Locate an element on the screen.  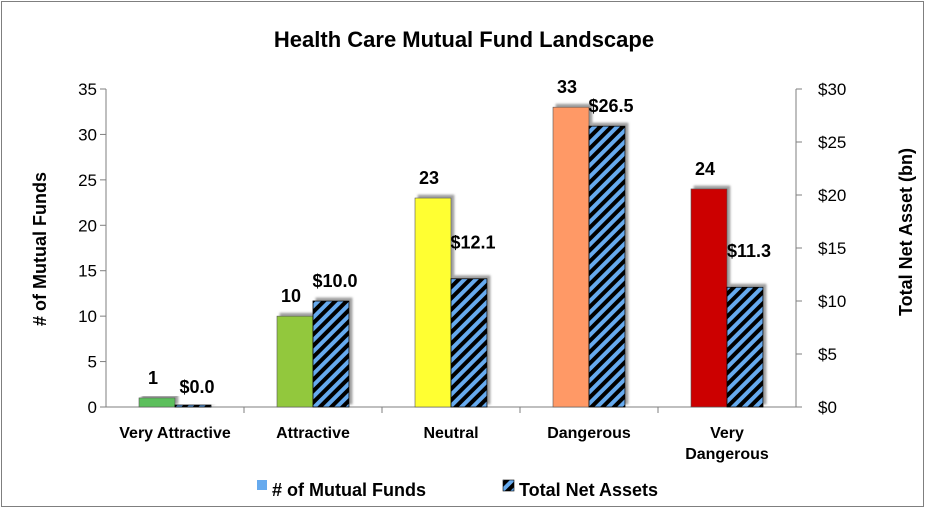
x-category-label: Very is located at coordinates (727, 433).